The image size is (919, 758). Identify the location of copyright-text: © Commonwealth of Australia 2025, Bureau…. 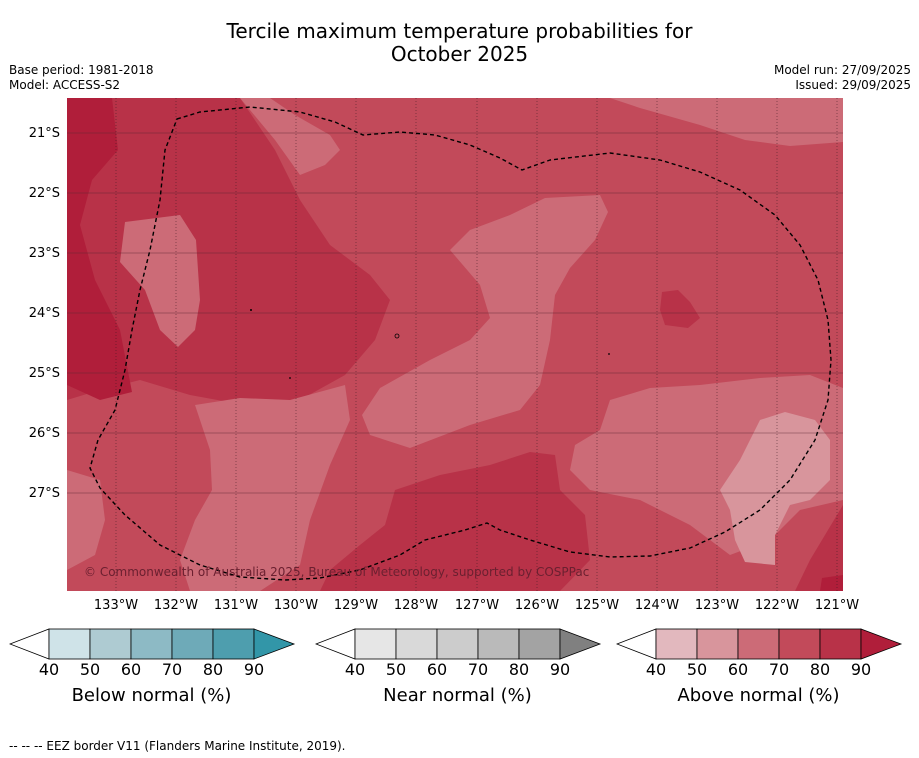
(337, 572).